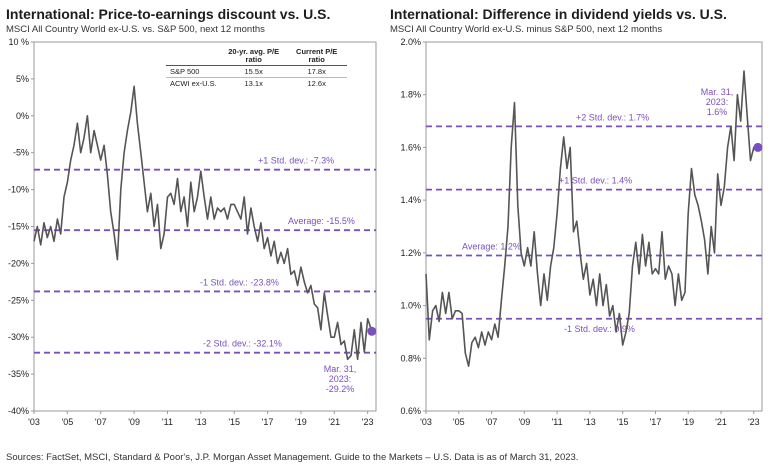 The image size is (768, 472). What do you see at coordinates (410, 147) in the screenshot?
I see `y-tick-label: 1.6%` at bounding box center [410, 147].